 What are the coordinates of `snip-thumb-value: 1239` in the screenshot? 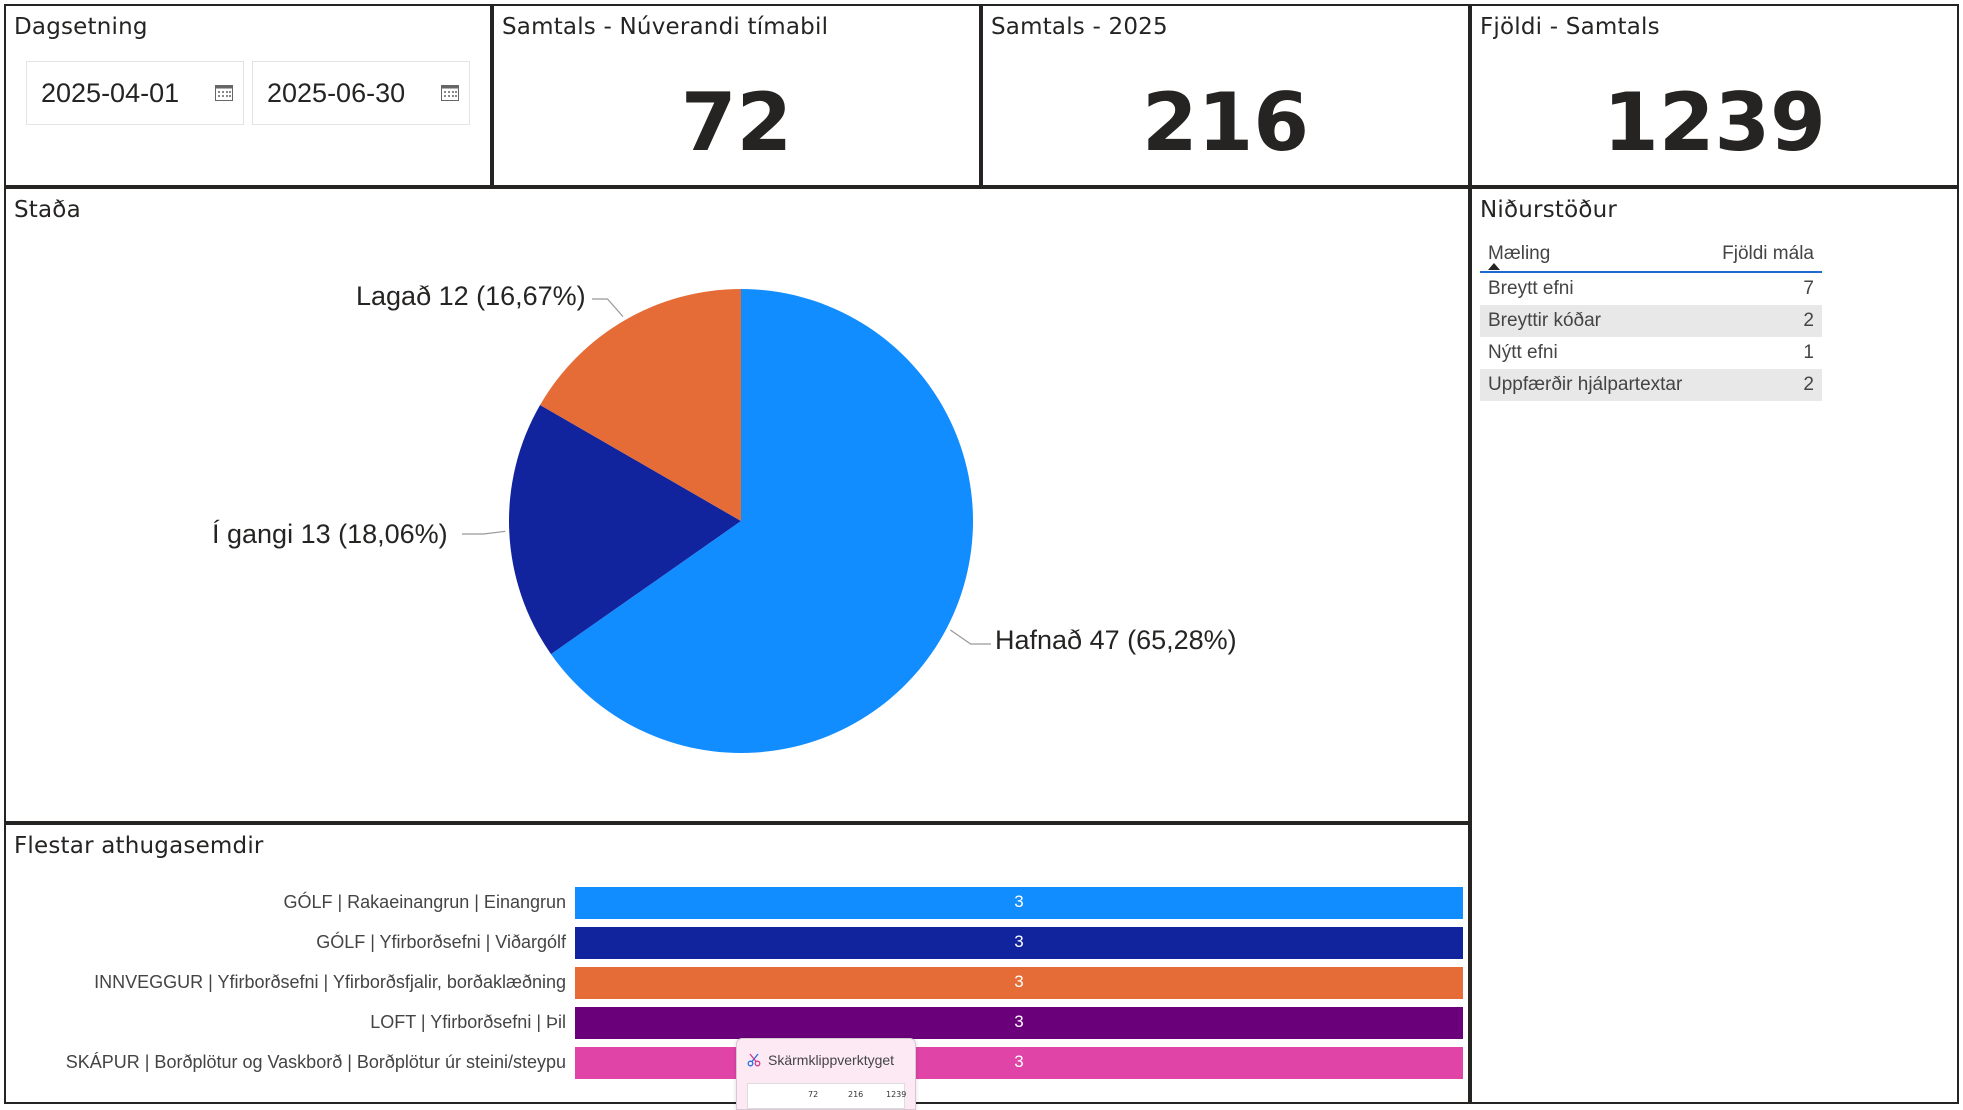 It's located at (896, 1094).